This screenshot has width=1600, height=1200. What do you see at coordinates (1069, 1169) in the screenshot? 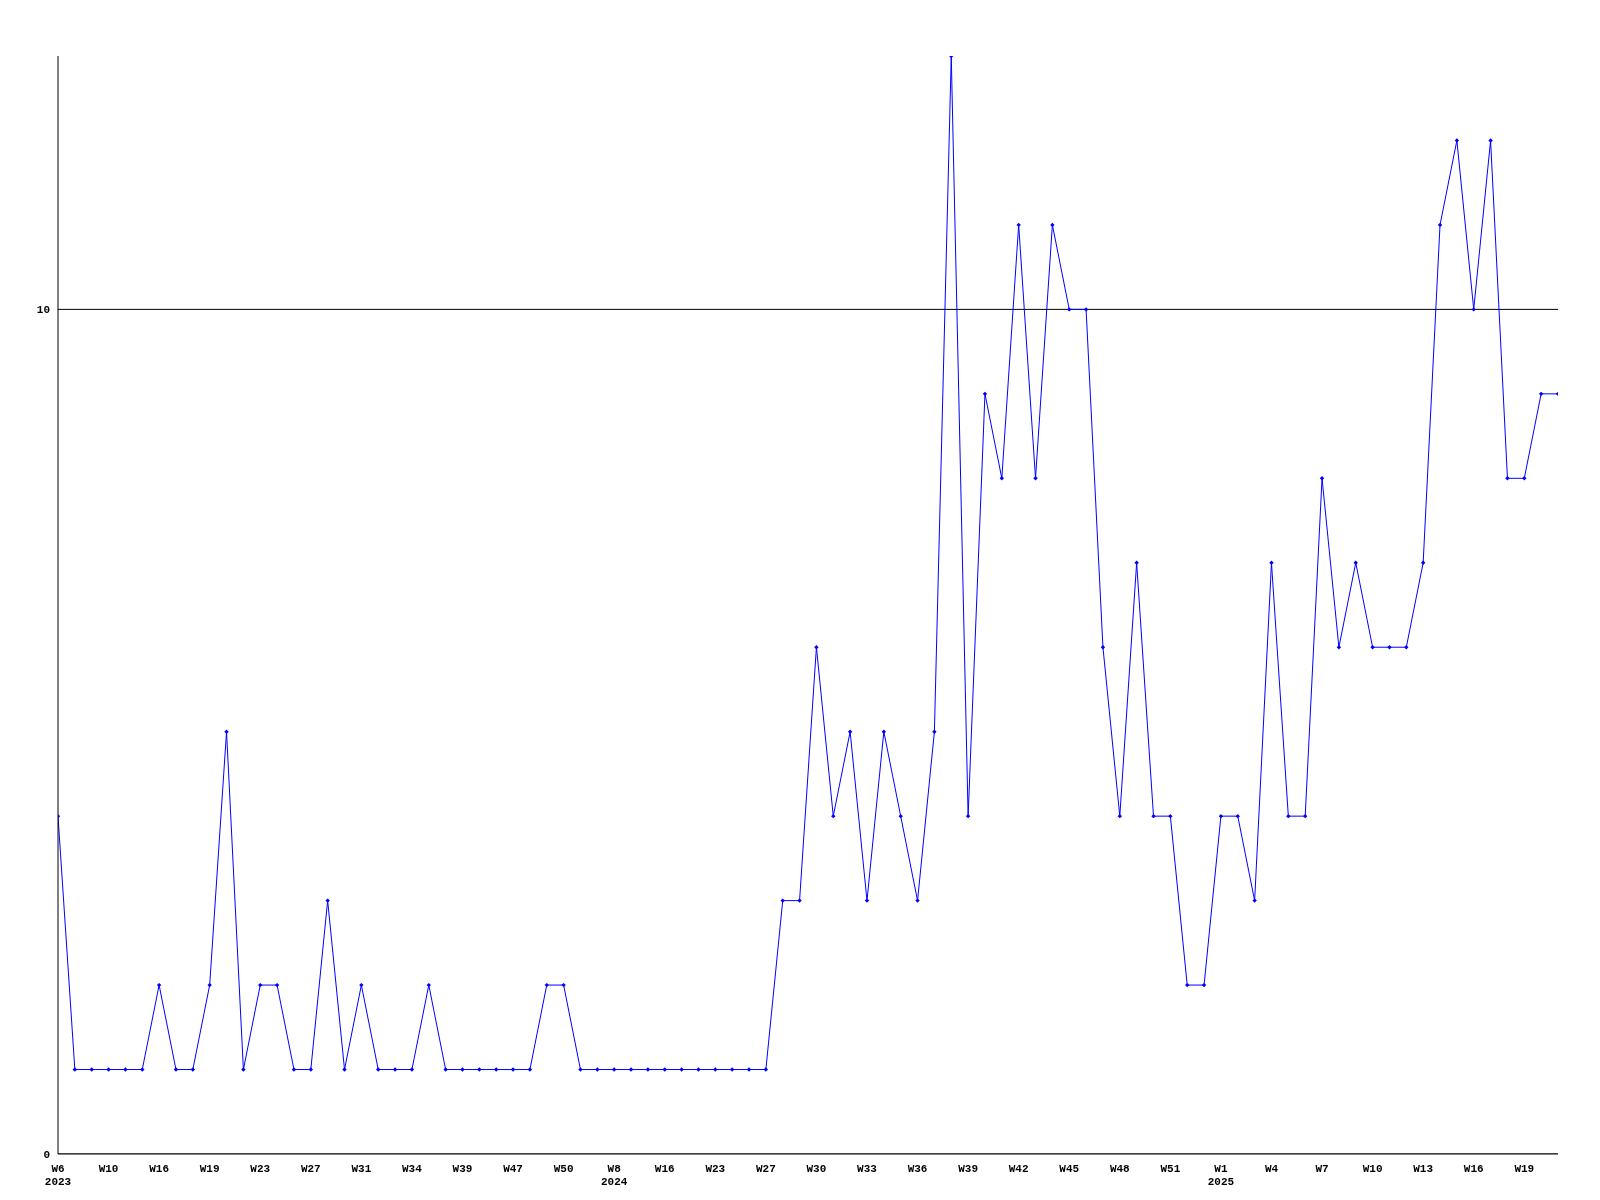
I see `x-tick-label: W45` at bounding box center [1069, 1169].